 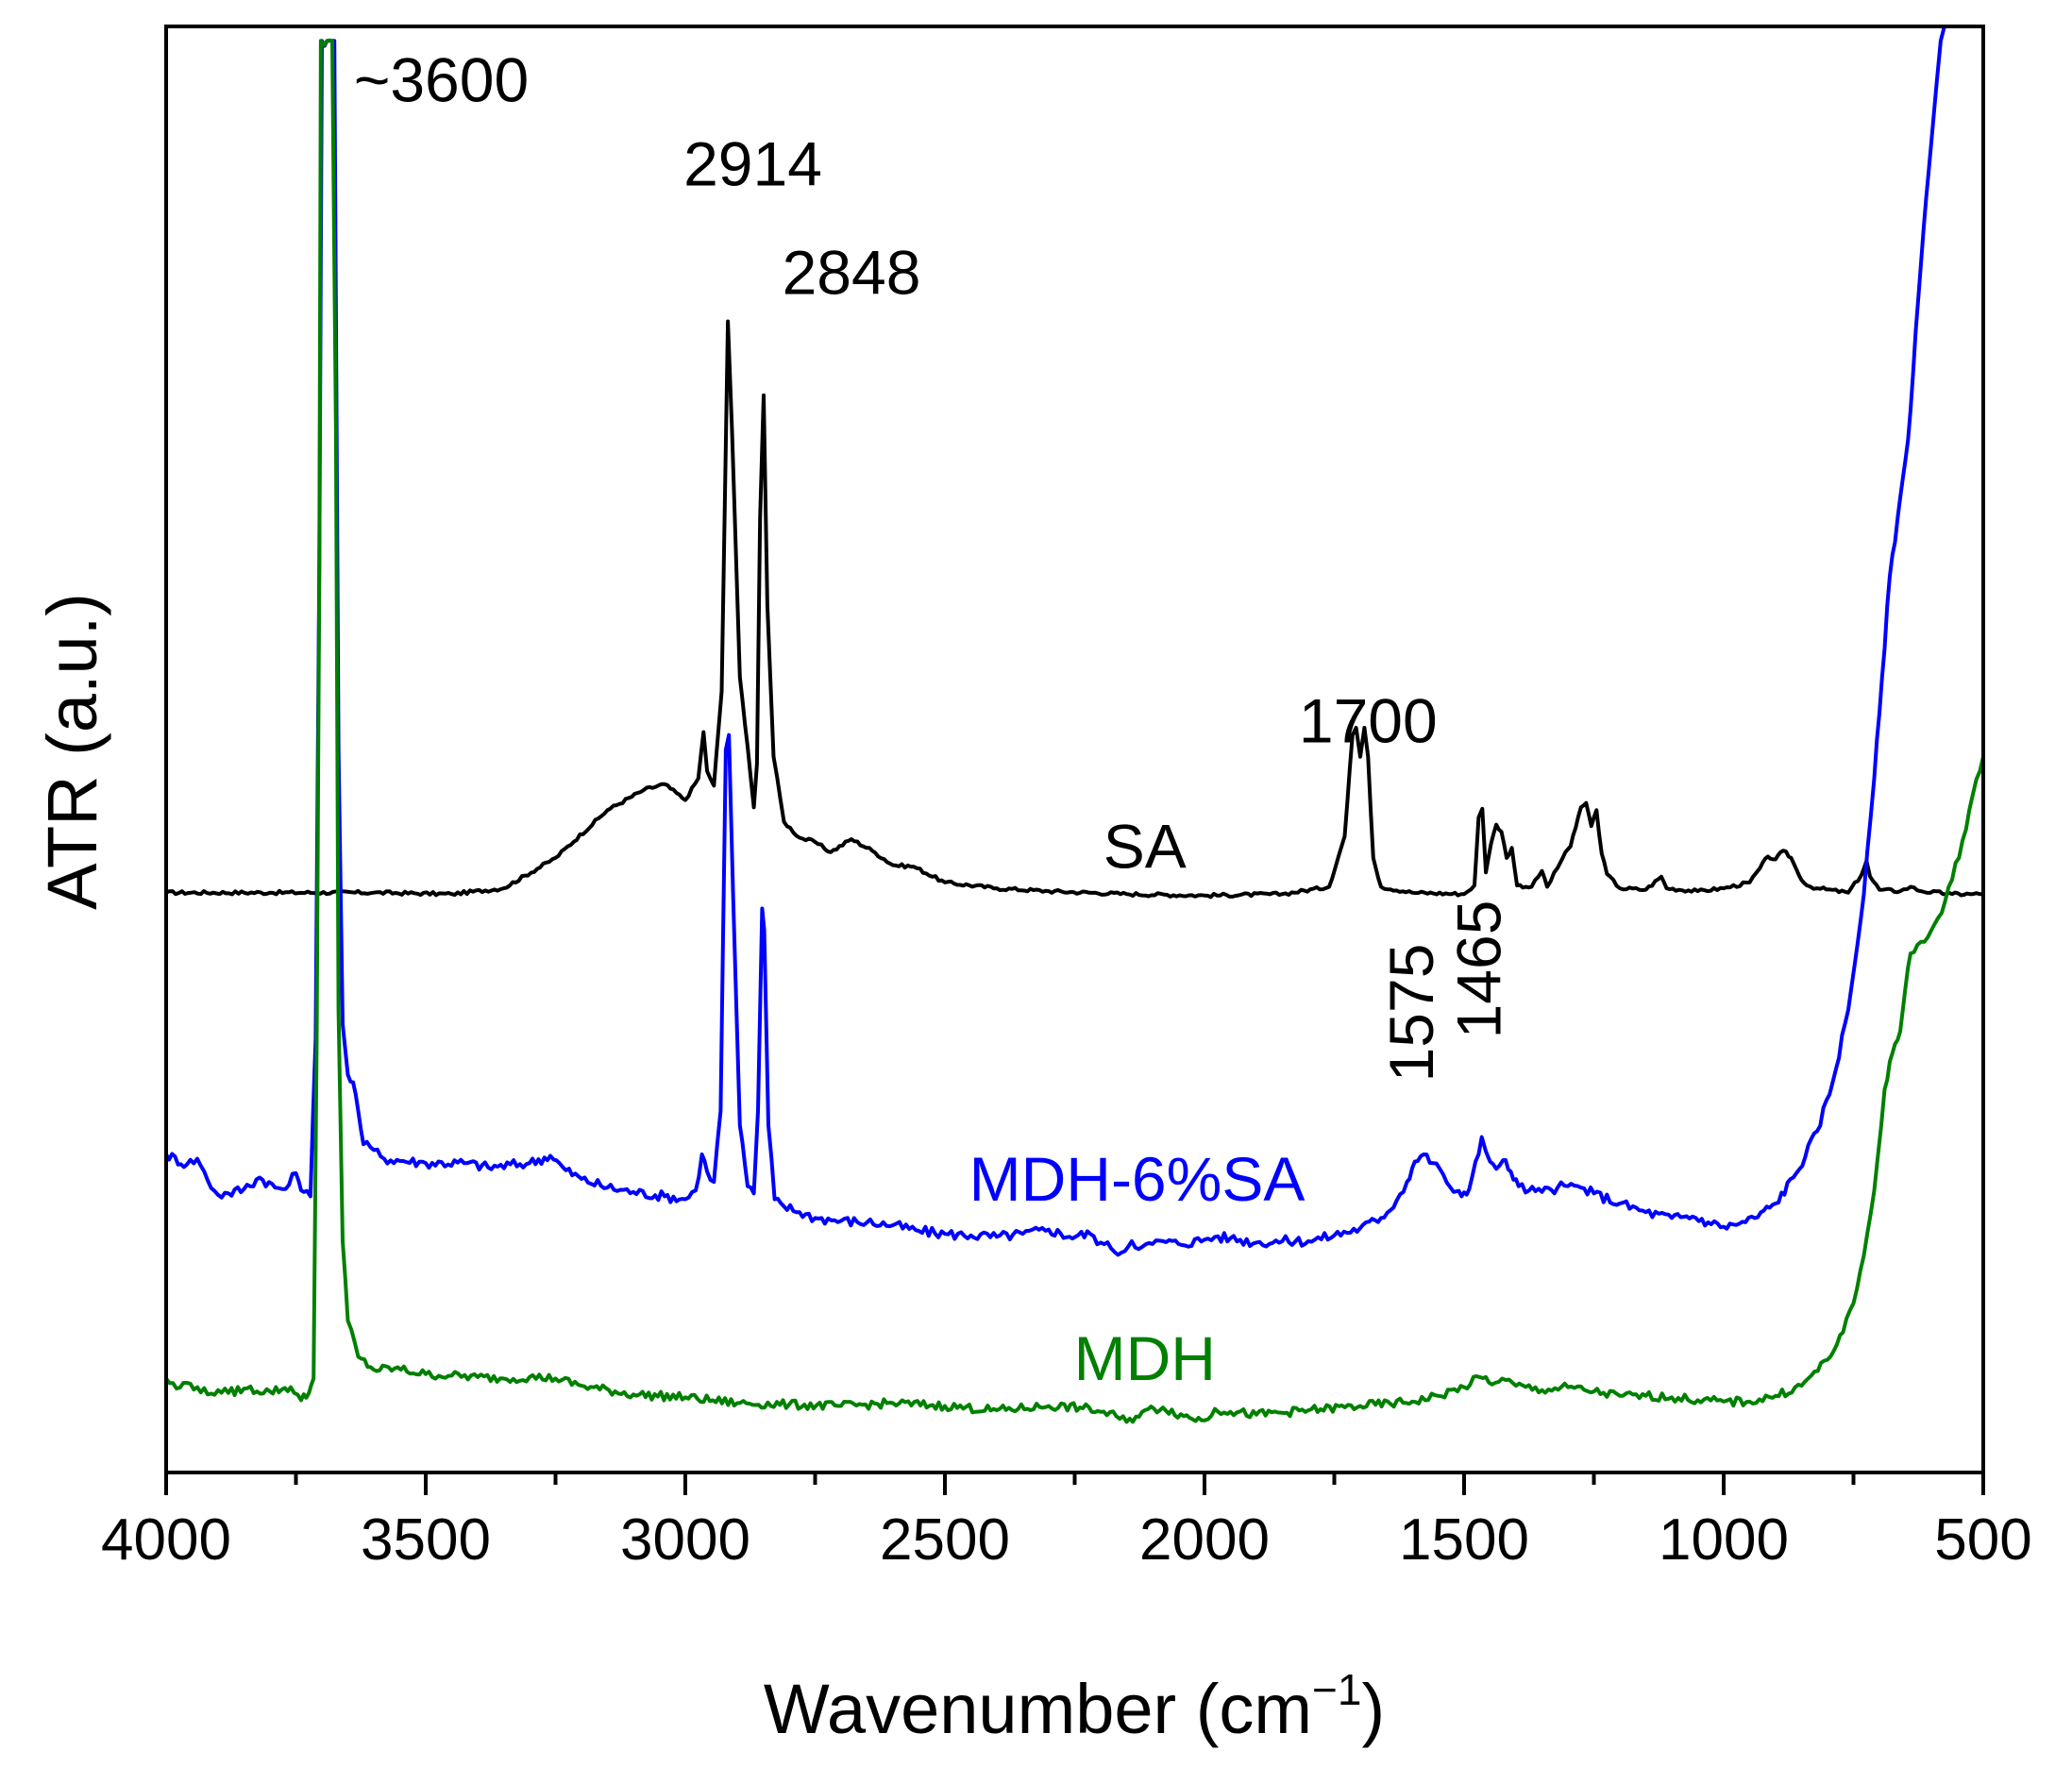 What do you see at coordinates (1479, 970) in the screenshot?
I see `peak-label-1465: 1465` at bounding box center [1479, 970].